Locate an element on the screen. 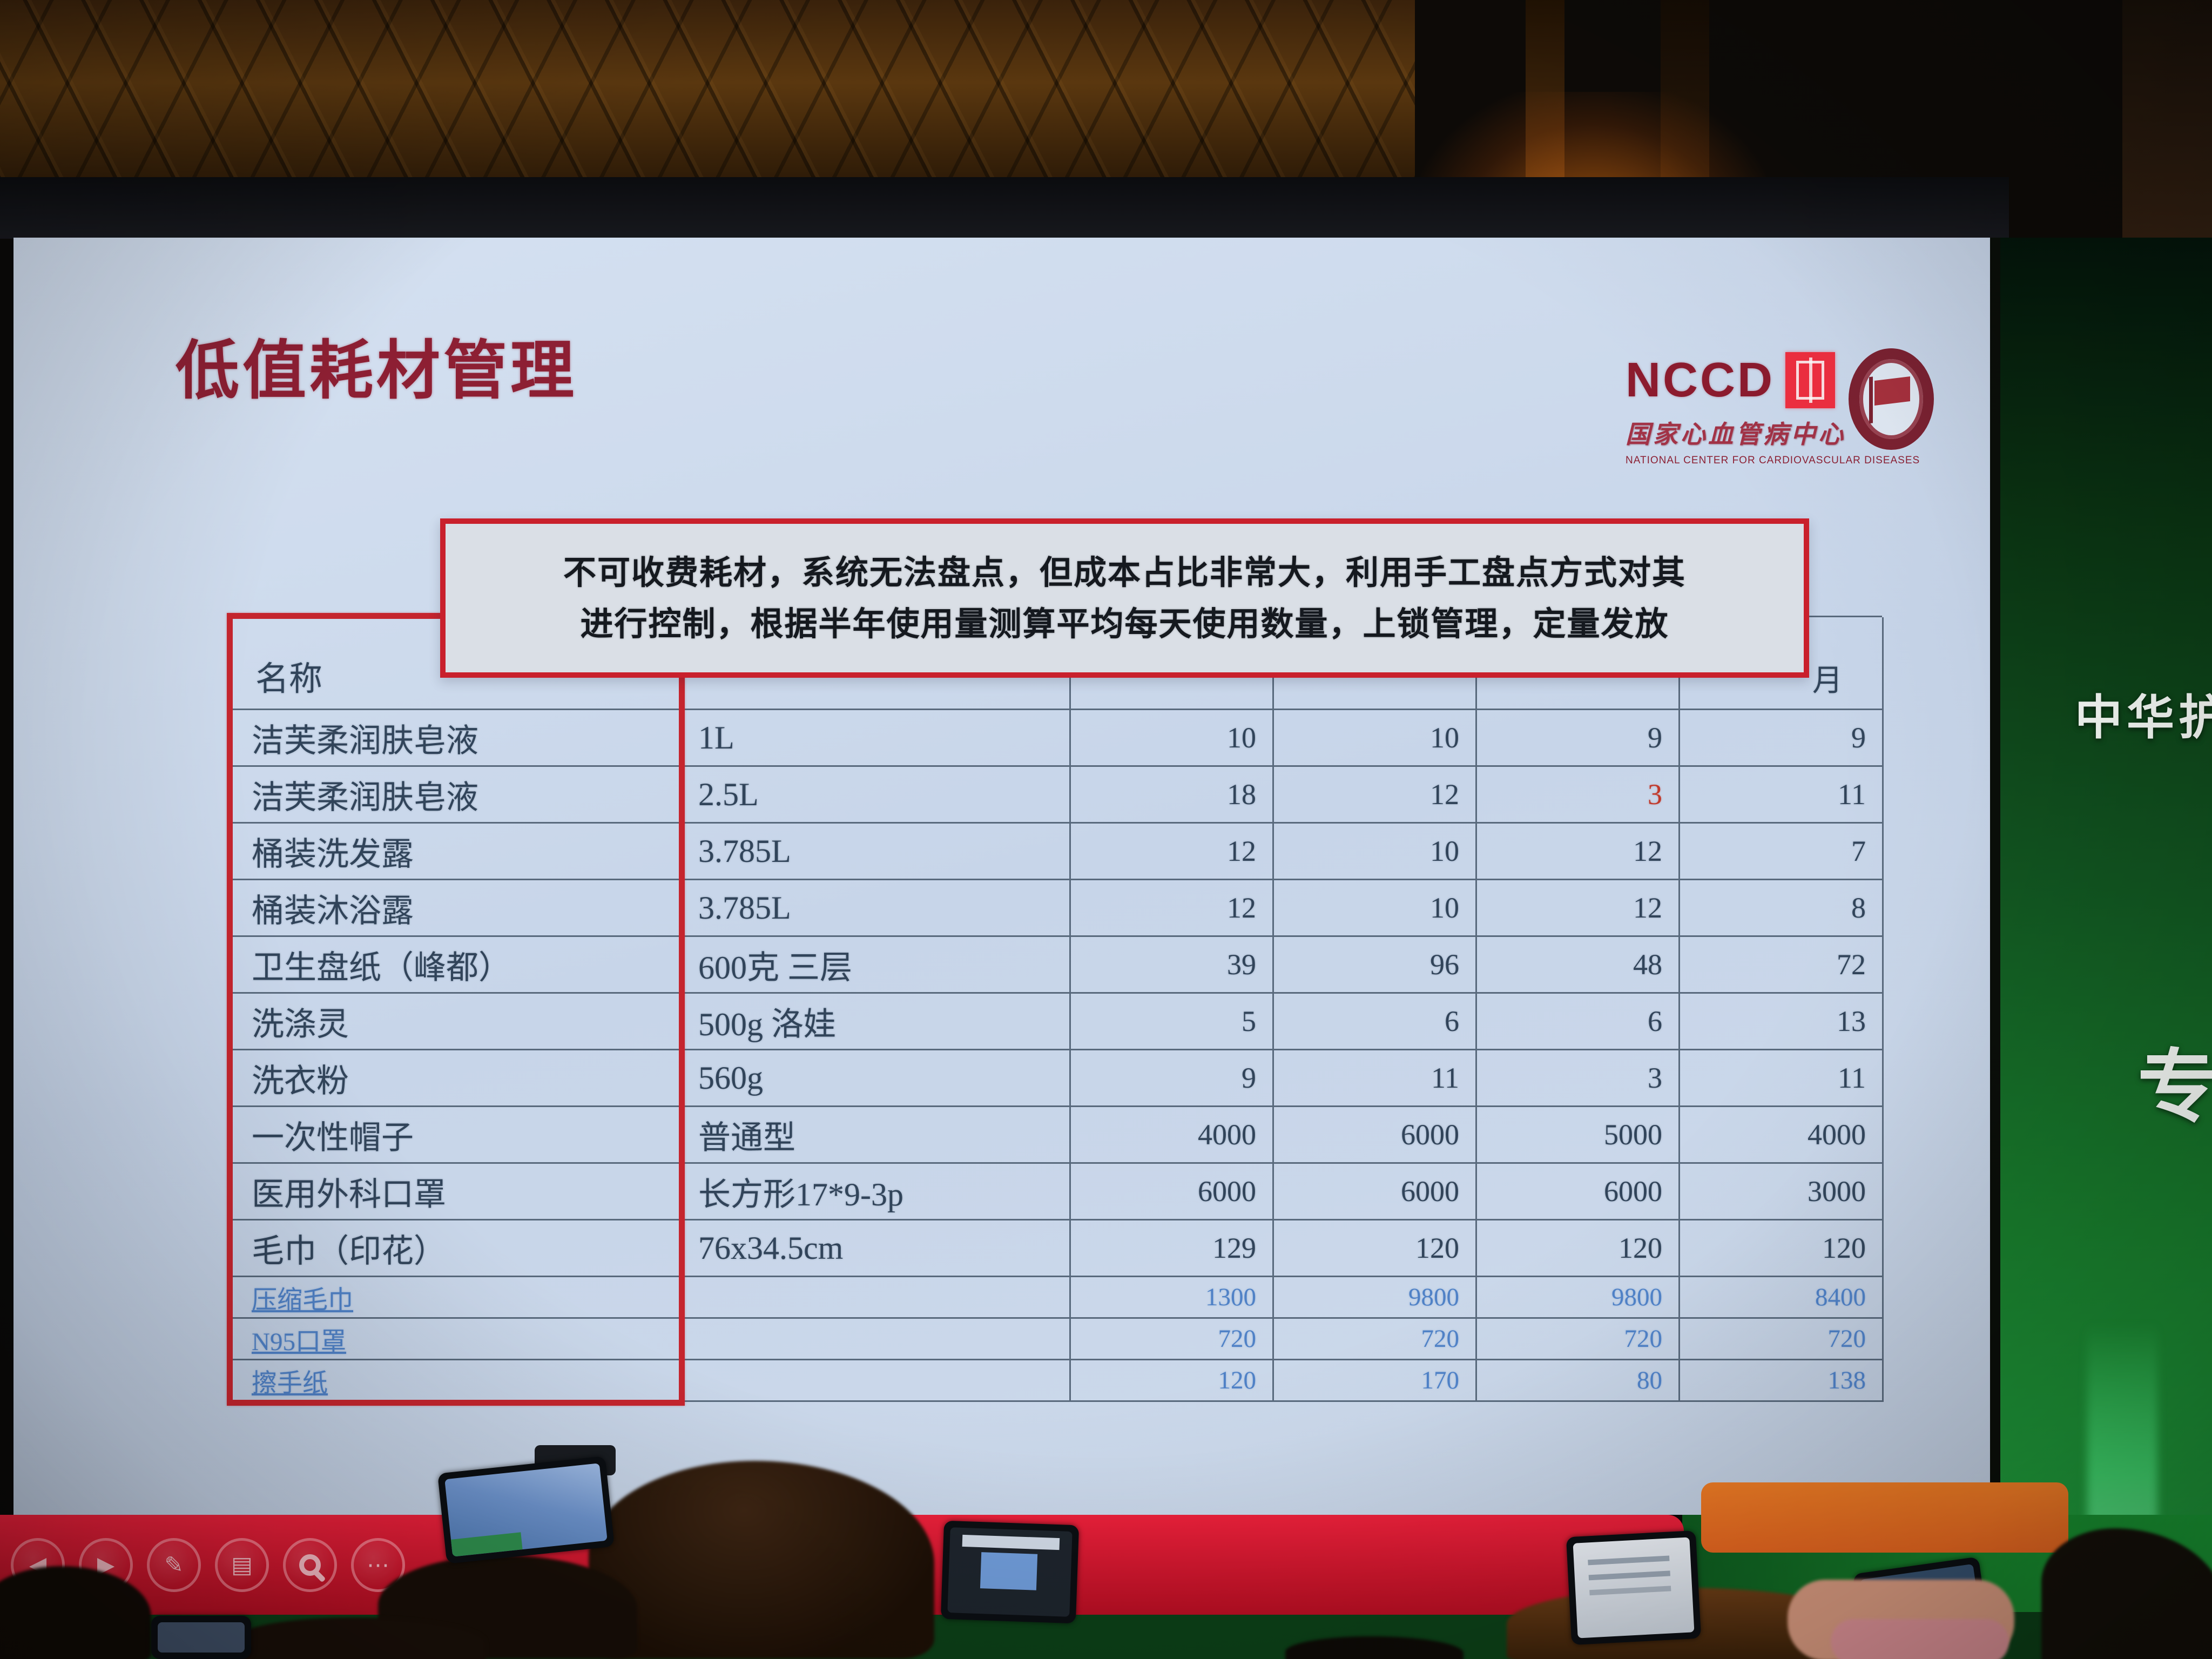  screen-bezel is located at coordinates (1004, 208).